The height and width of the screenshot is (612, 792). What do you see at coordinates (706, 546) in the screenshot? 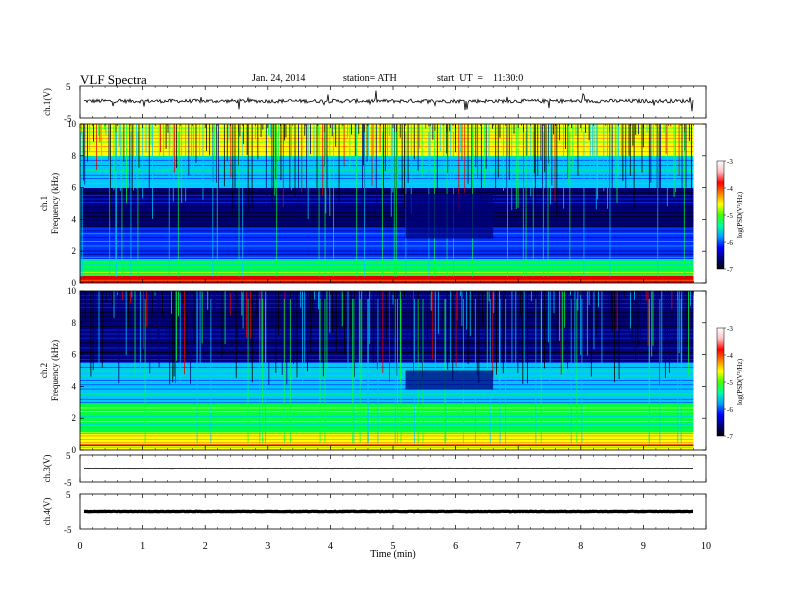
I see `x-tick-label: 10` at bounding box center [706, 546].